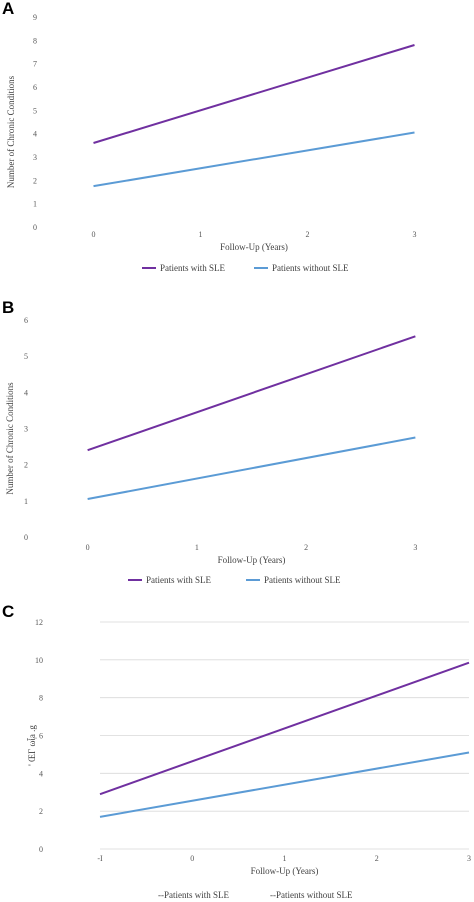 The image size is (474, 902). Describe the element at coordinates (39, 622) in the screenshot. I see `y-tick-label: 12` at that location.